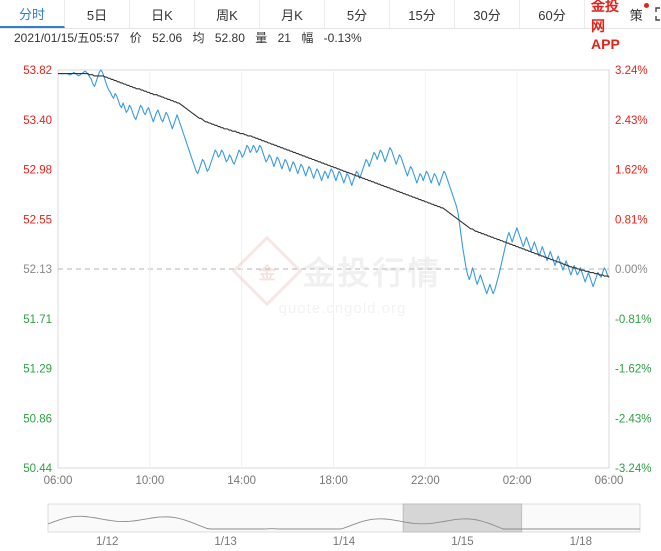 The height and width of the screenshot is (551, 661). I want to click on fullscreen-icon, so click(658, 14).